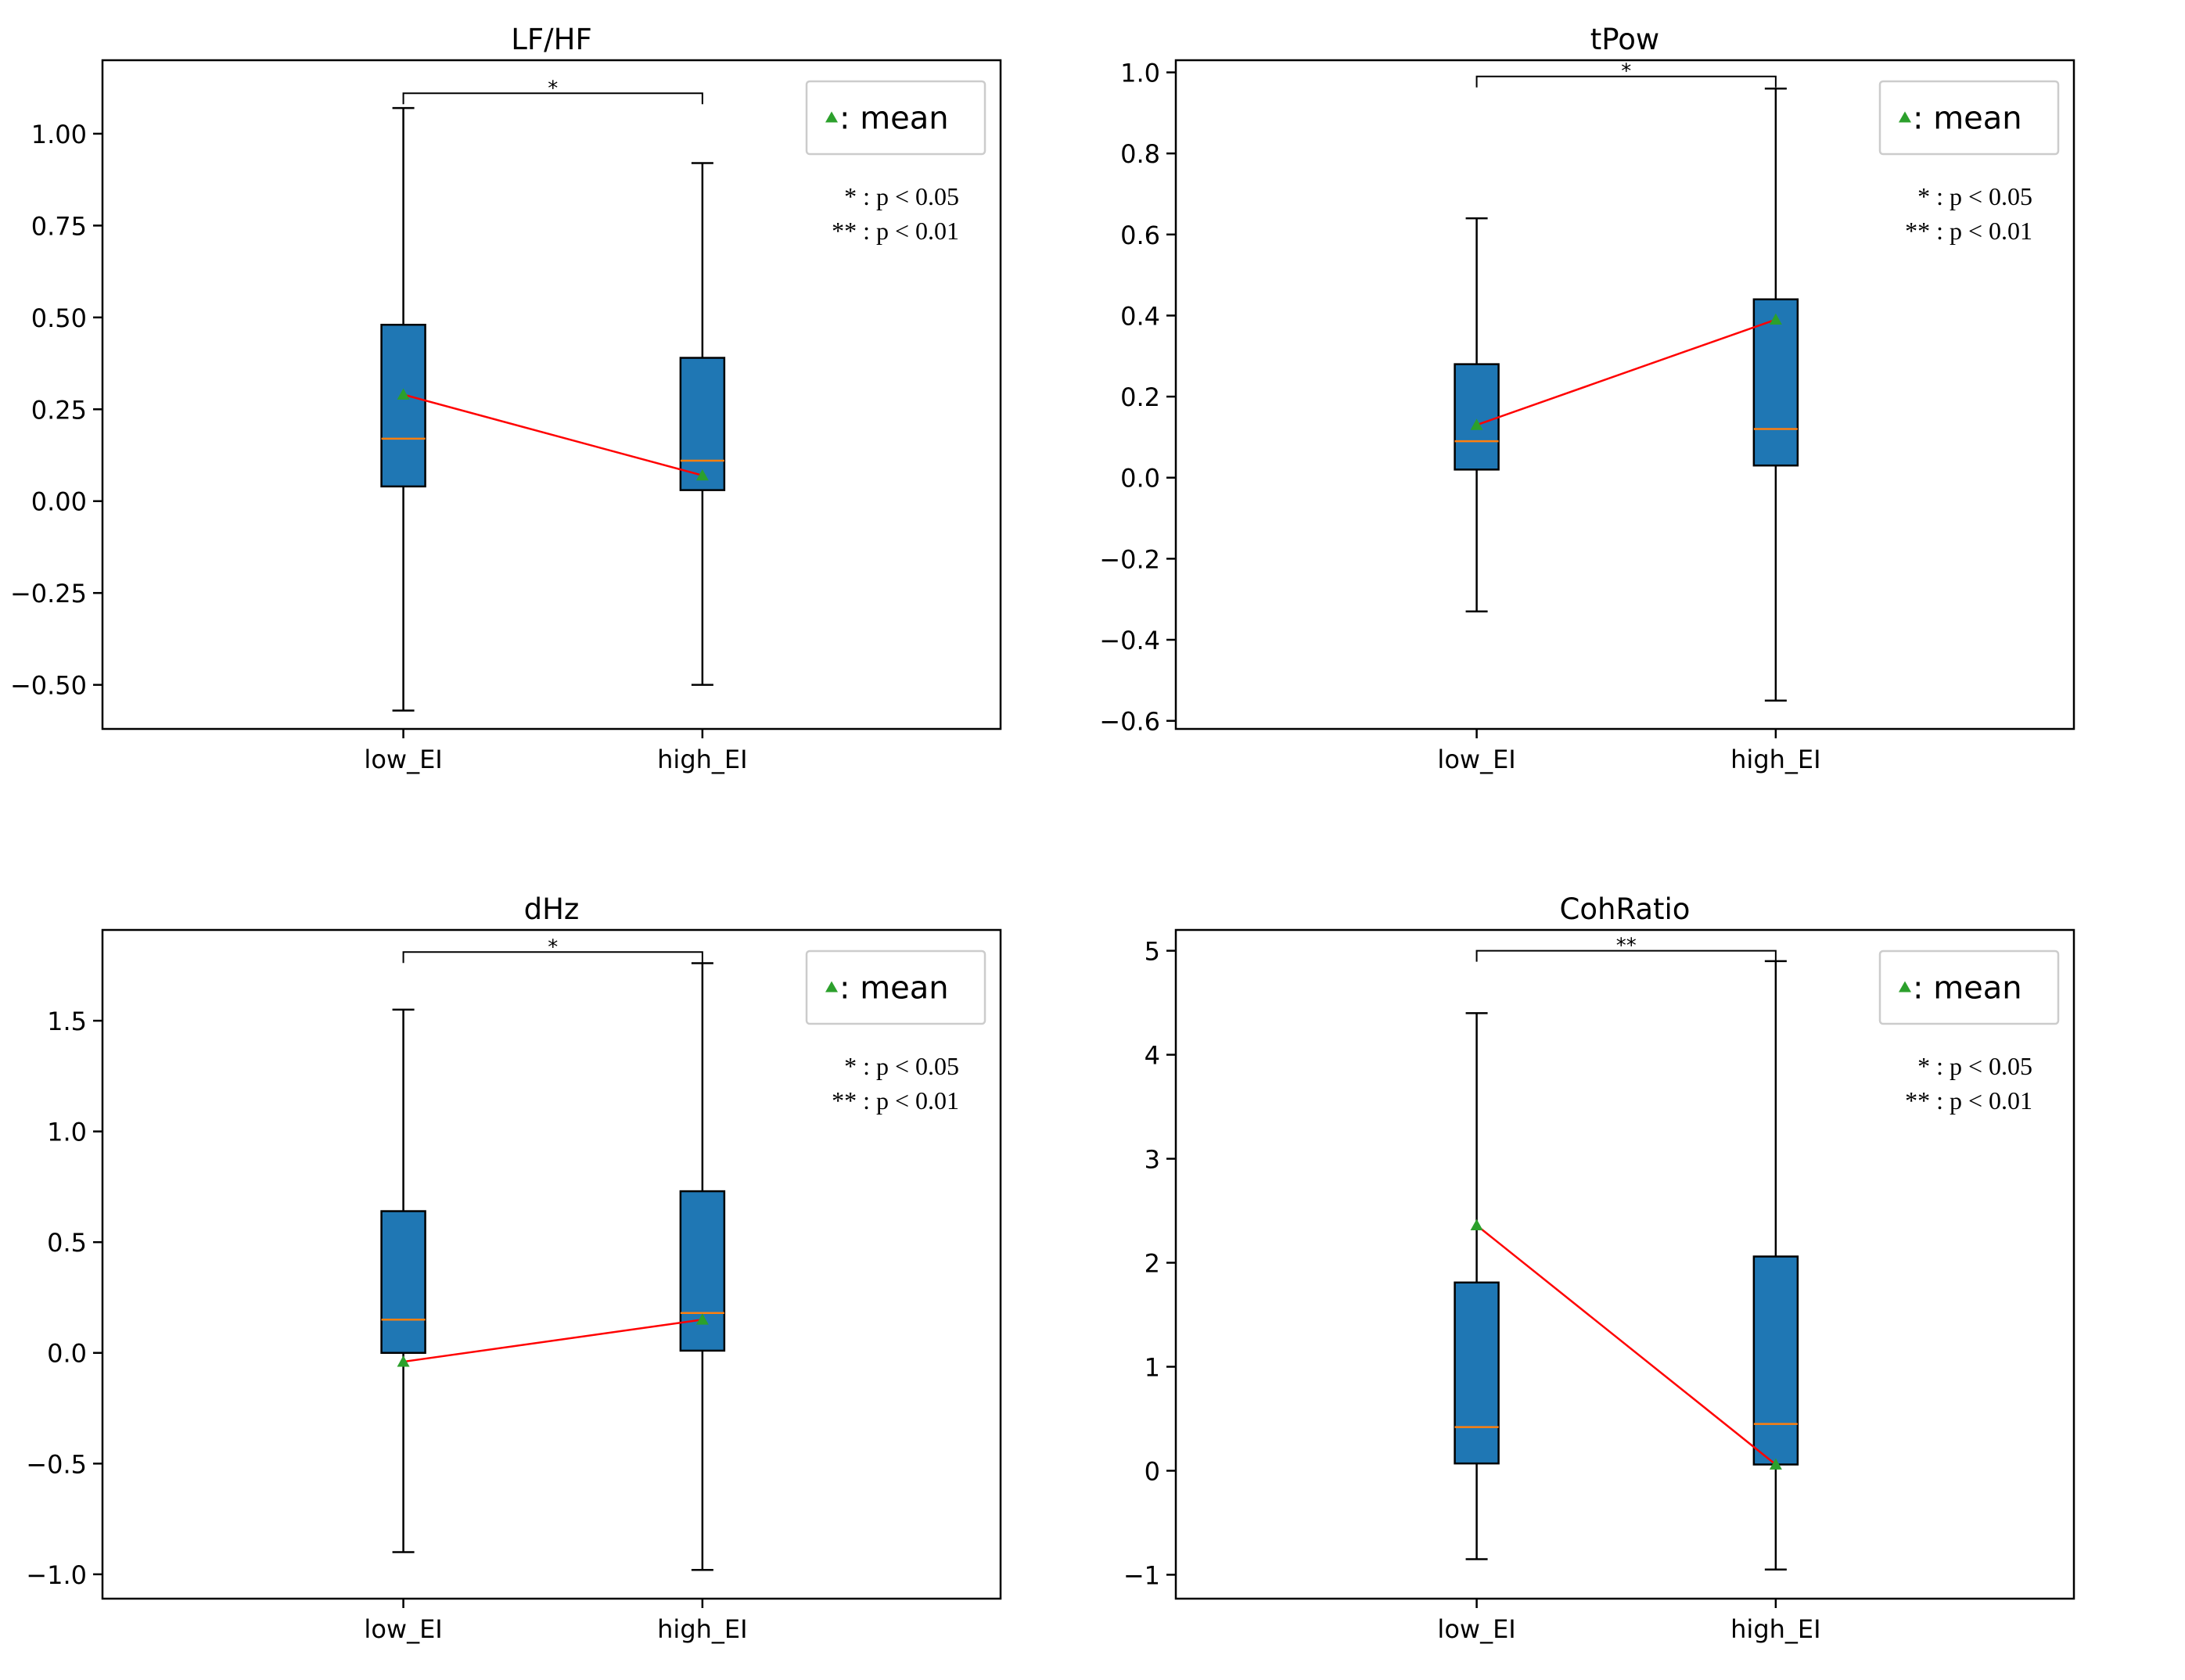  What do you see at coordinates (1152, 1160) in the screenshot?
I see `y-tick-label: 3` at bounding box center [1152, 1160].